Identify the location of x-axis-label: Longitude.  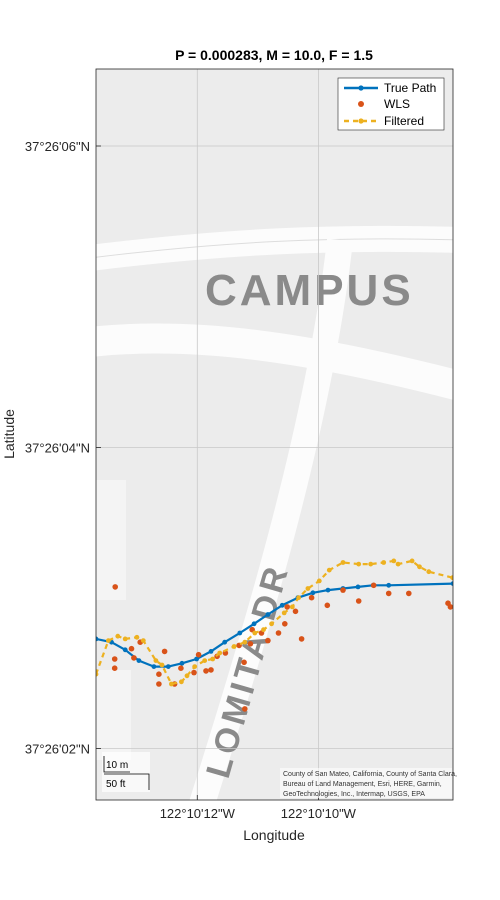
(274, 835).